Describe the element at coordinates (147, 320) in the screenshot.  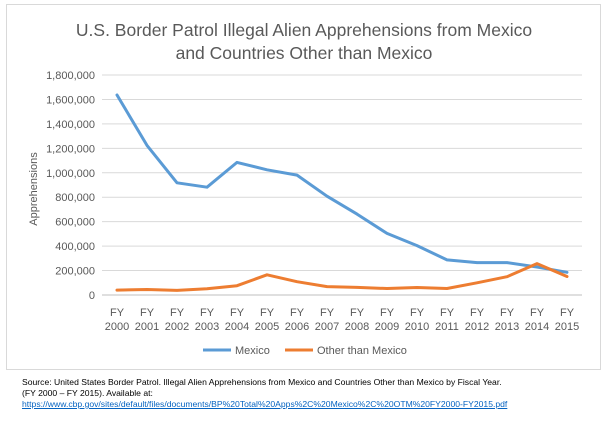
I see `x-tick-label: FY 2001` at that location.